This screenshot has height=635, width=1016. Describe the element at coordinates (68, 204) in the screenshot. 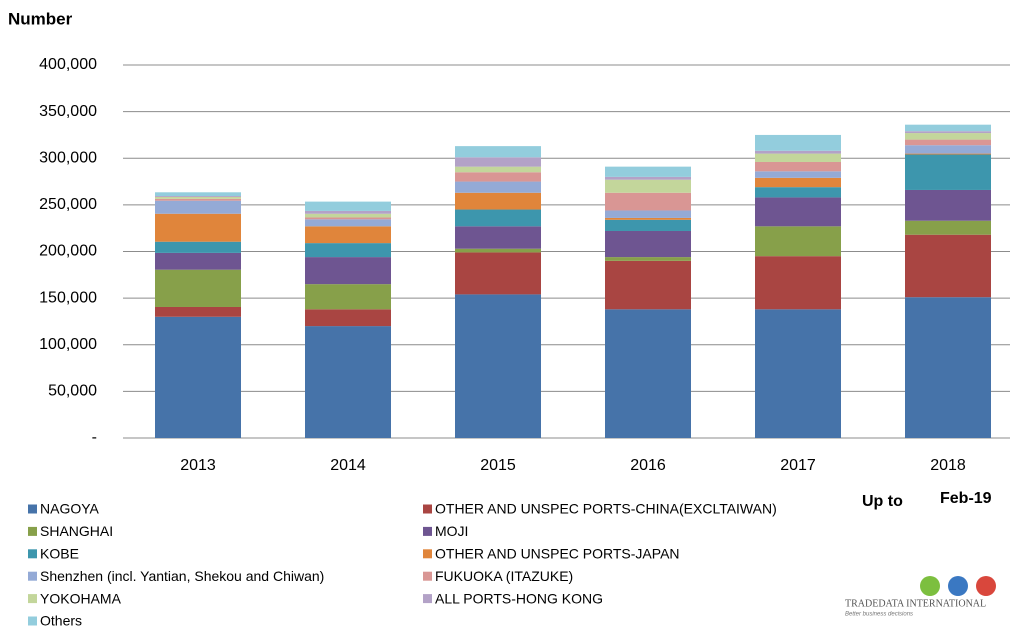

I see `y-tick-label: 250,000` at that location.